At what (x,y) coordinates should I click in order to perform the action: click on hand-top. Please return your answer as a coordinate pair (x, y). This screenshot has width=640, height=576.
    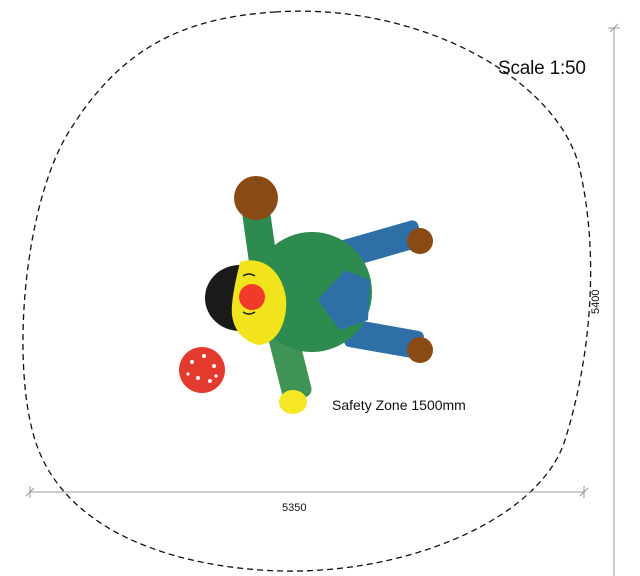
    Looking at the image, I should click on (256, 198).